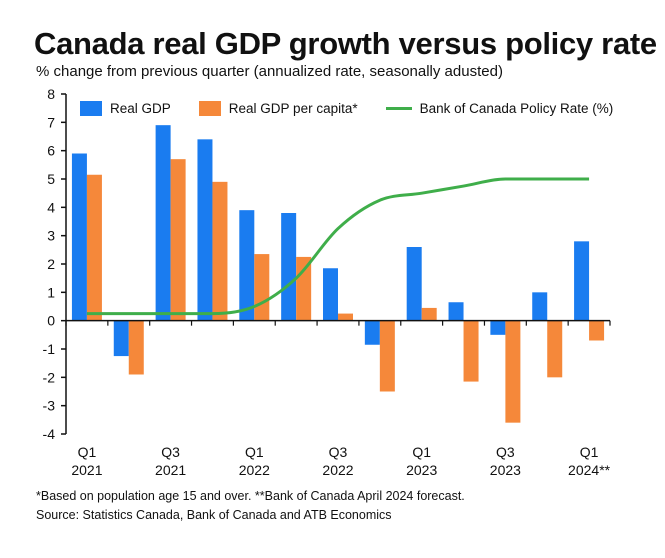  Describe the element at coordinates (51, 236) in the screenshot. I see `y-tick-label: 3` at that location.